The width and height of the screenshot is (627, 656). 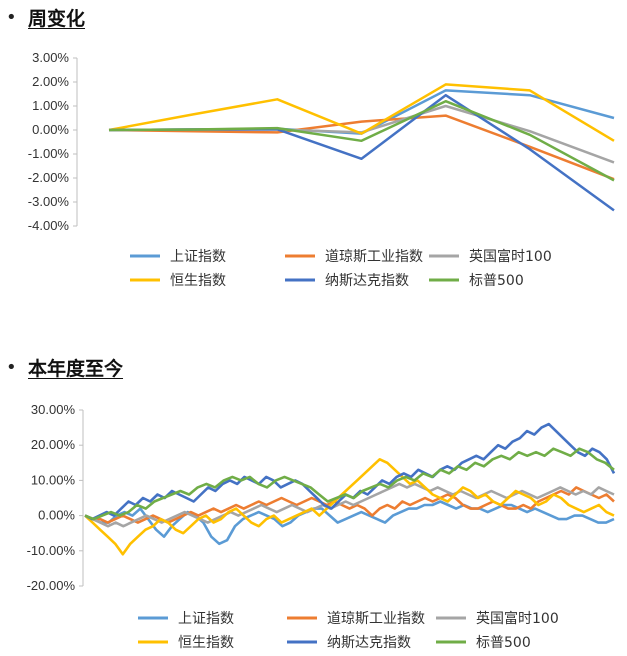 What do you see at coordinates (53, 444) in the screenshot?
I see `y-tick-label: 20.00%` at bounding box center [53, 444].